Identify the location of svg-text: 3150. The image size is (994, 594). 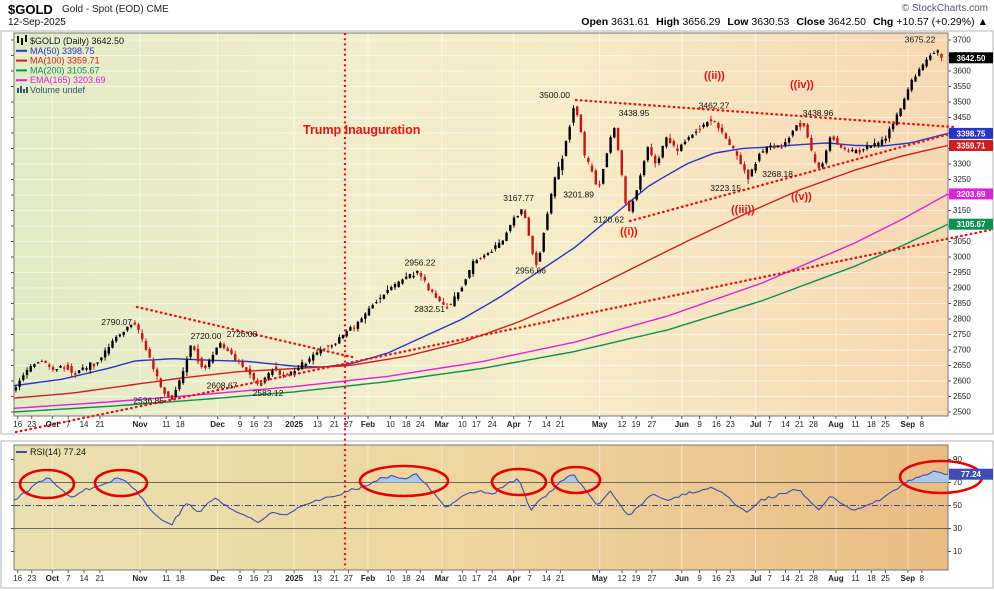
(962, 210).